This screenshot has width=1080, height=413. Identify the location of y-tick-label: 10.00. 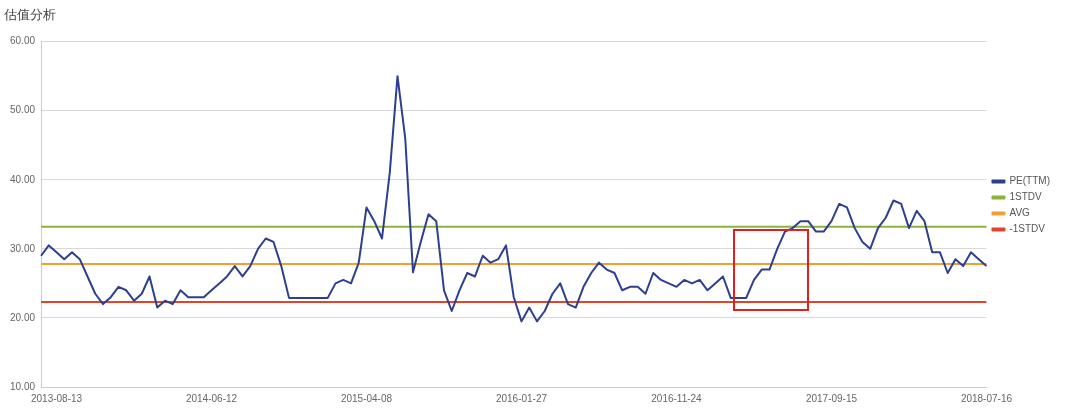
(22, 386).